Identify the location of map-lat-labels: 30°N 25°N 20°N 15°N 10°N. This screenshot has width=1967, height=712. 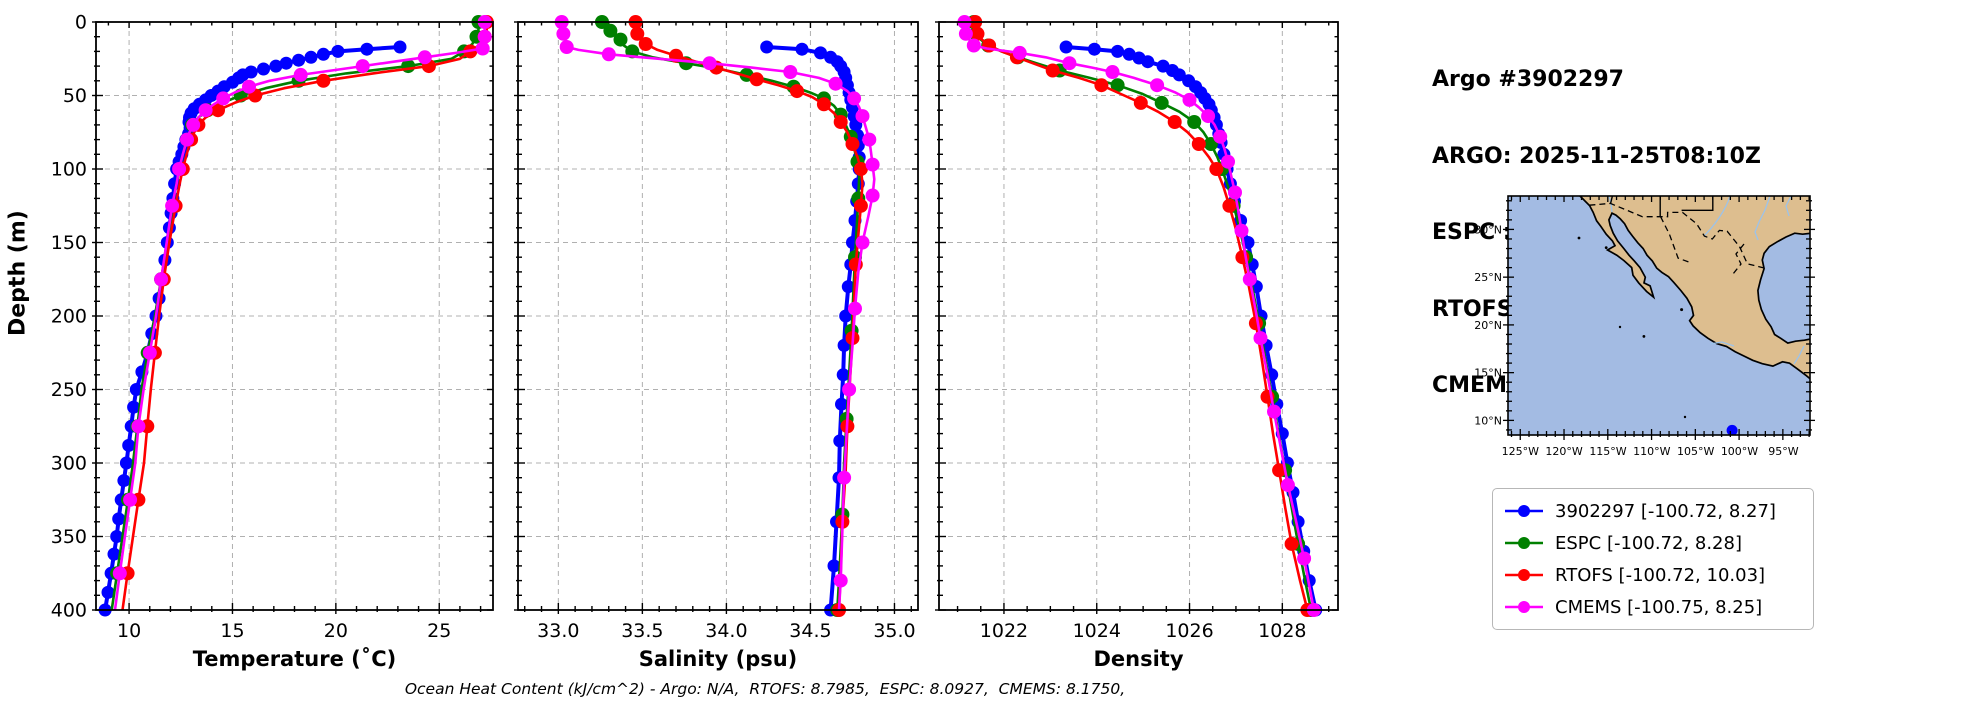
(1488, 325).